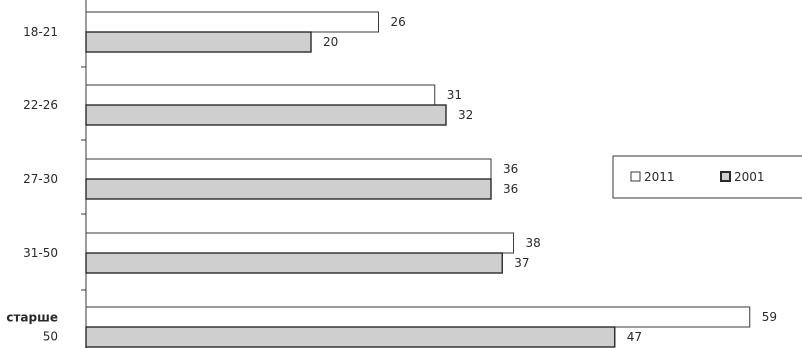 Image resolution: width=802 pixels, height=348 pixels. What do you see at coordinates (749, 177) in the screenshot?
I see `legend-label-2001: 2001` at bounding box center [749, 177].